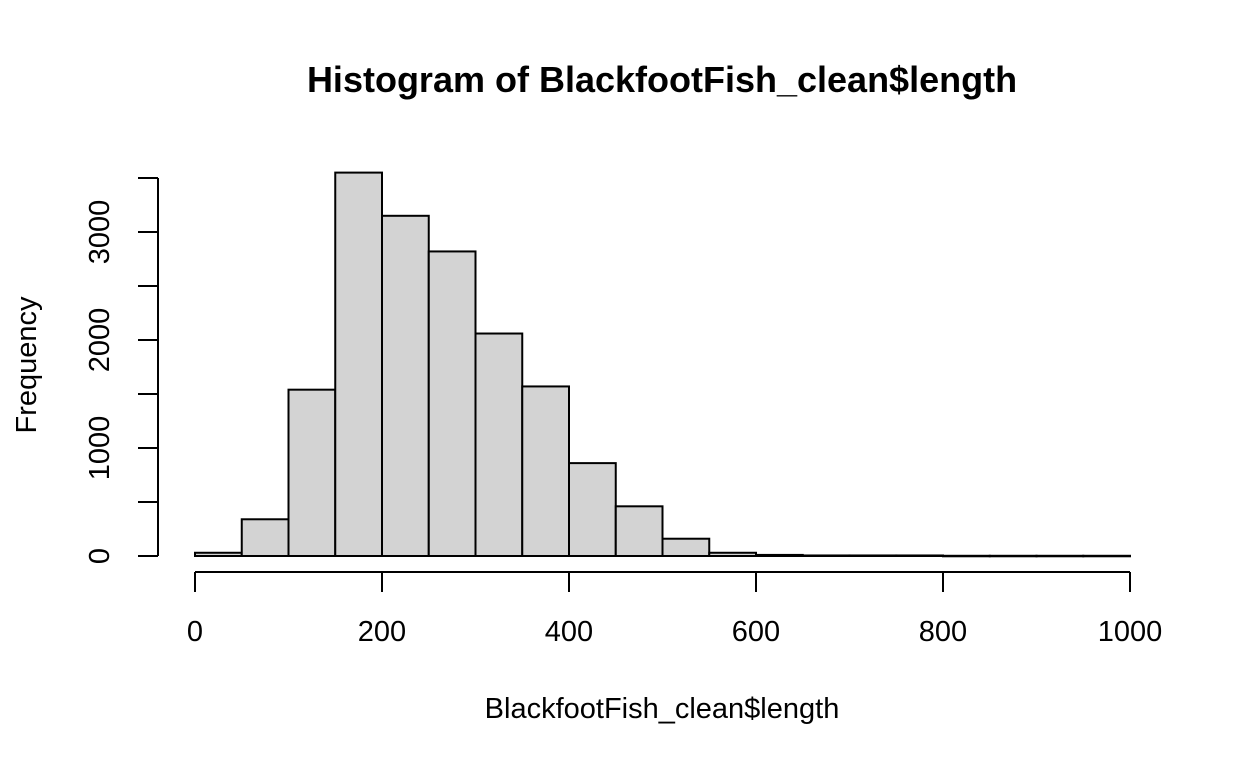 The image size is (1248, 768). What do you see at coordinates (569, 632) in the screenshot?
I see `x-tick-label: 400` at bounding box center [569, 632].